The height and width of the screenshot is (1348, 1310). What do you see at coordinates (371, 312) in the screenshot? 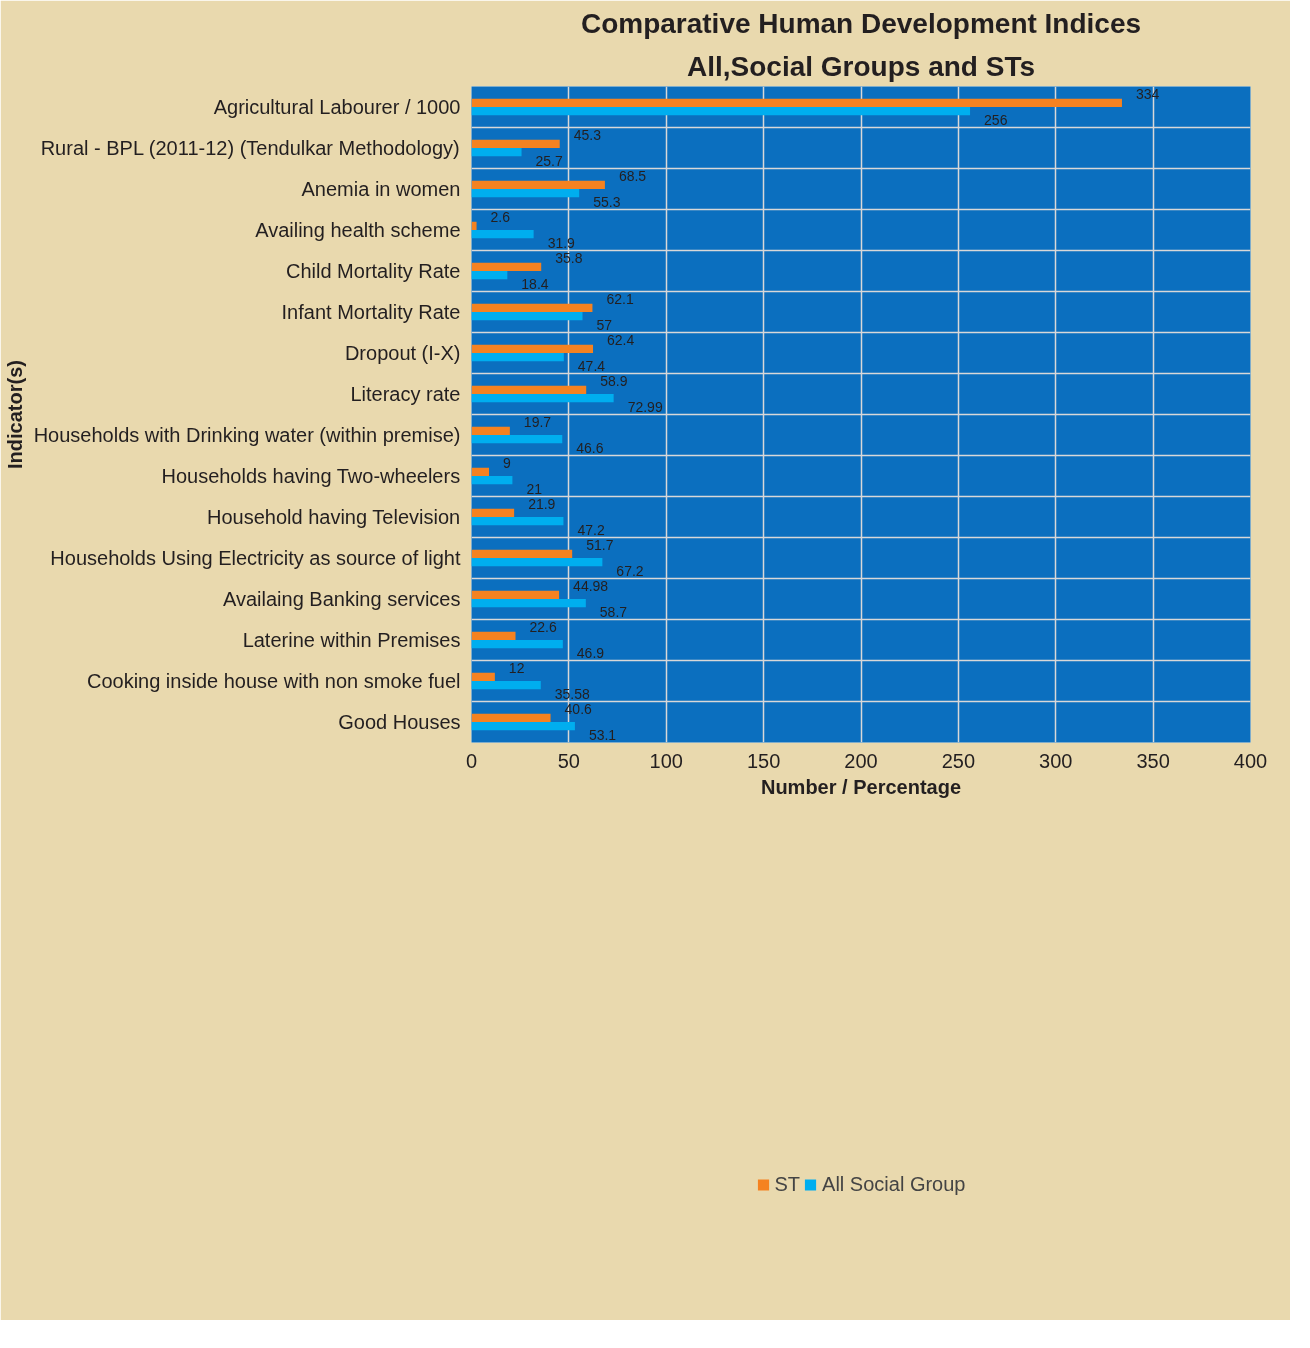
I see `y-tick-label: Infant Mortality Rate` at bounding box center [371, 312].